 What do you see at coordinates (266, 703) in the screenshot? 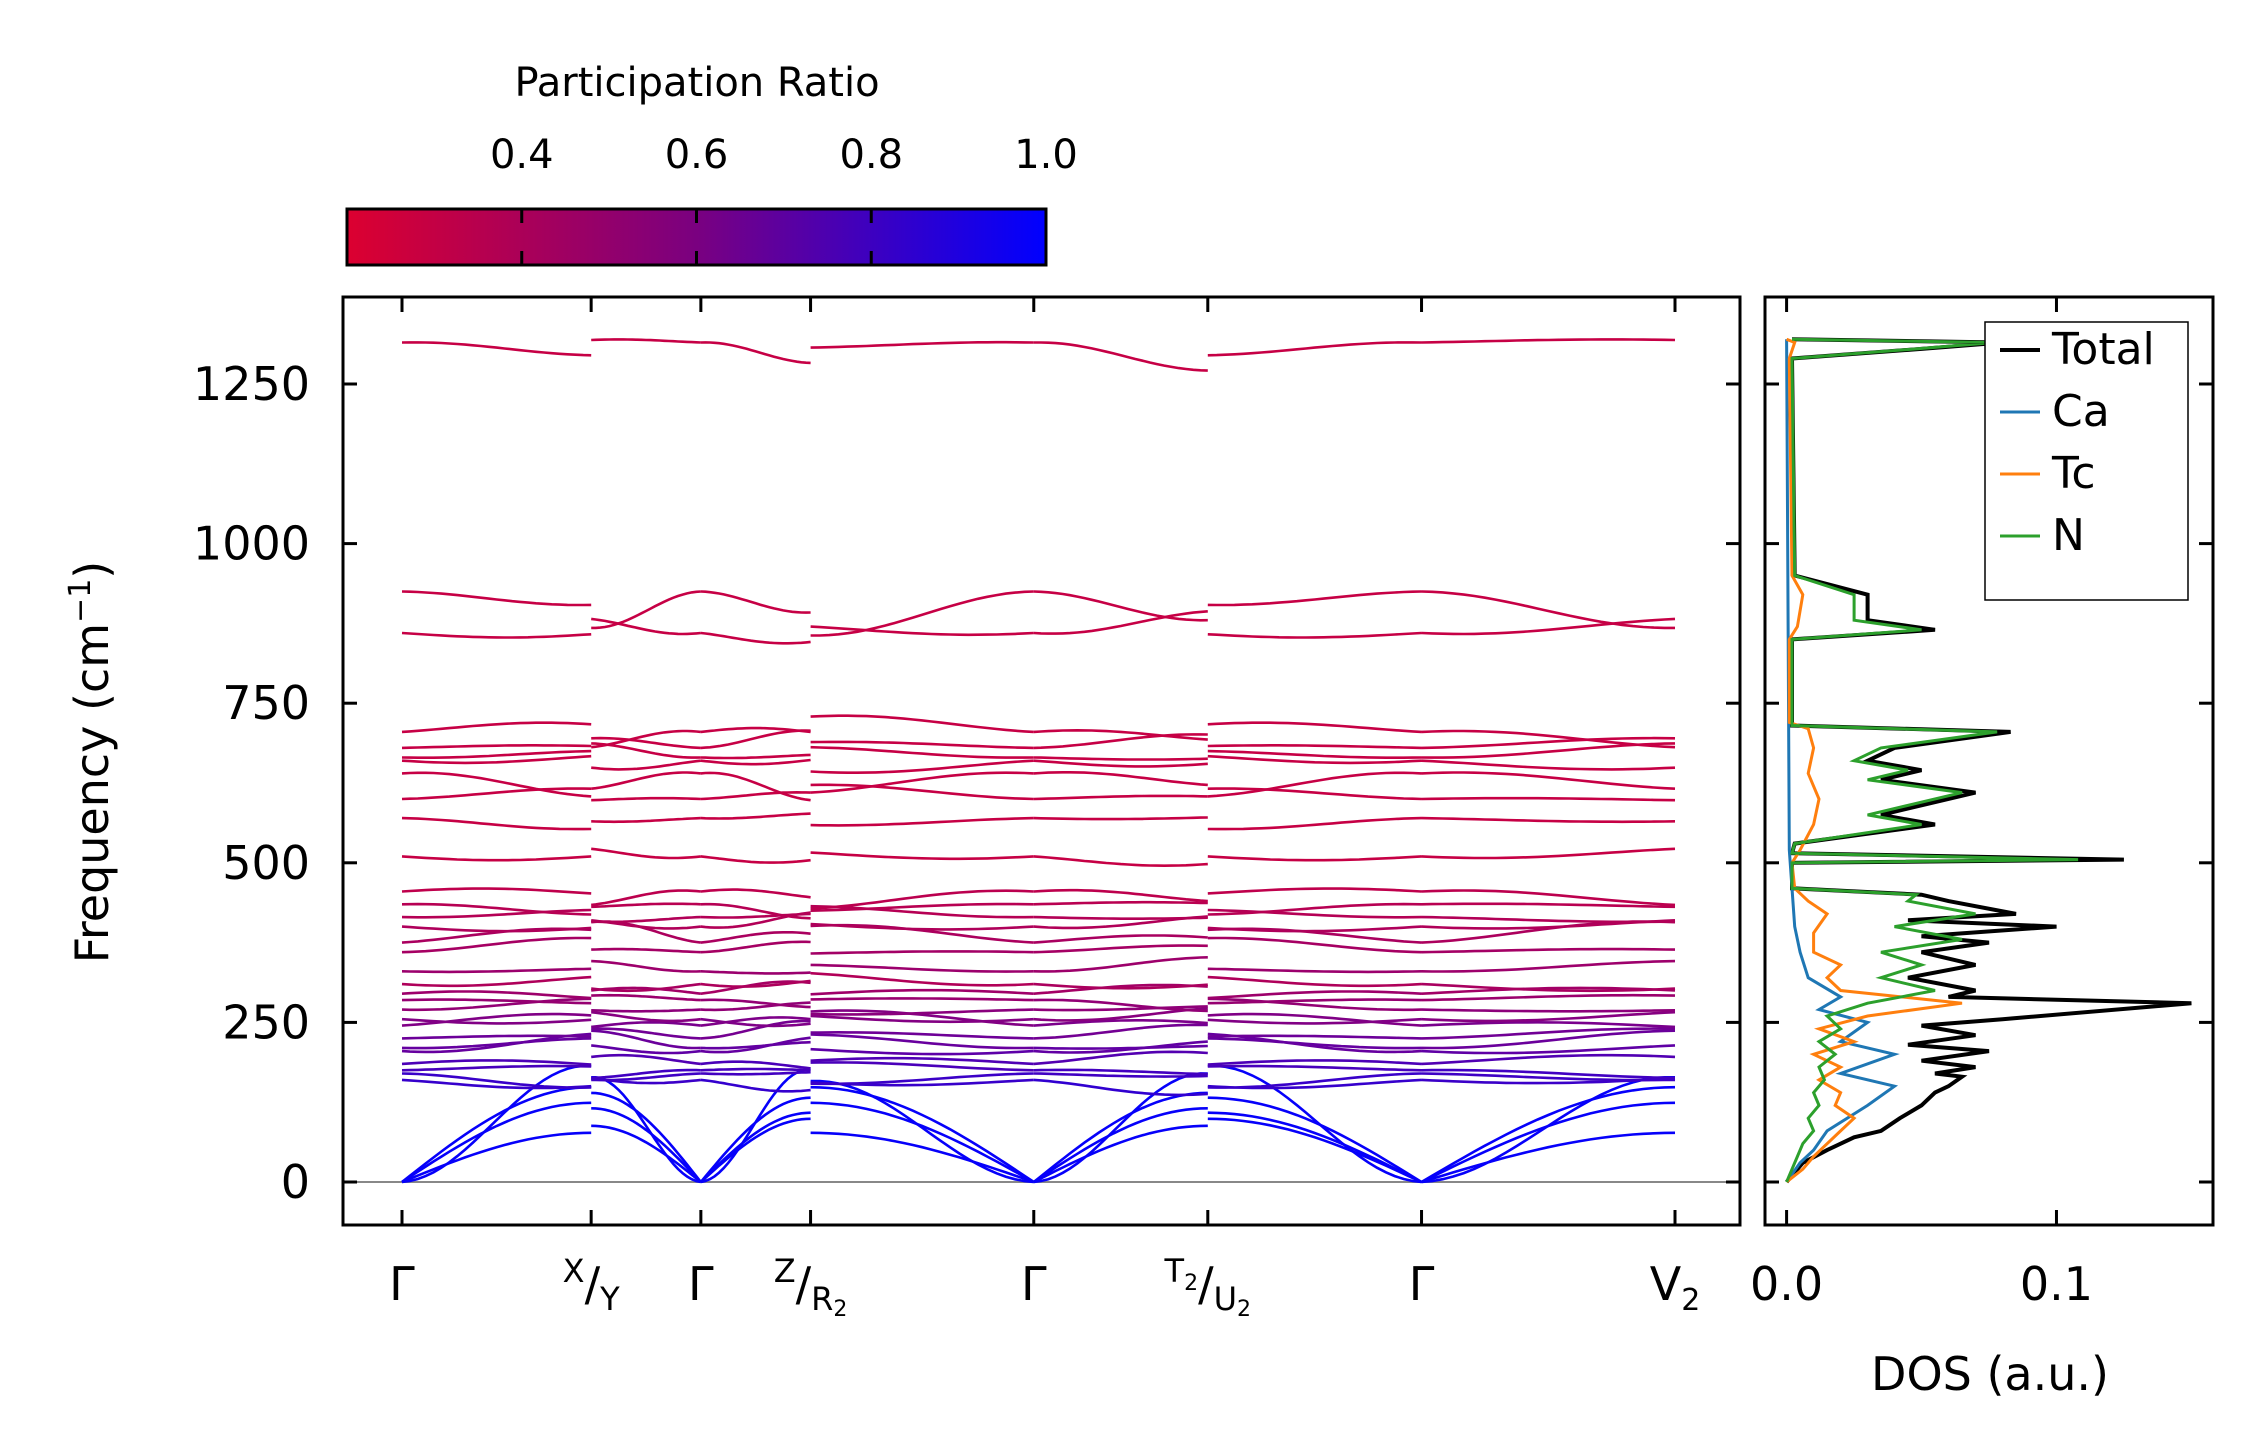
I see `band-ytick-label: 750` at bounding box center [266, 703].